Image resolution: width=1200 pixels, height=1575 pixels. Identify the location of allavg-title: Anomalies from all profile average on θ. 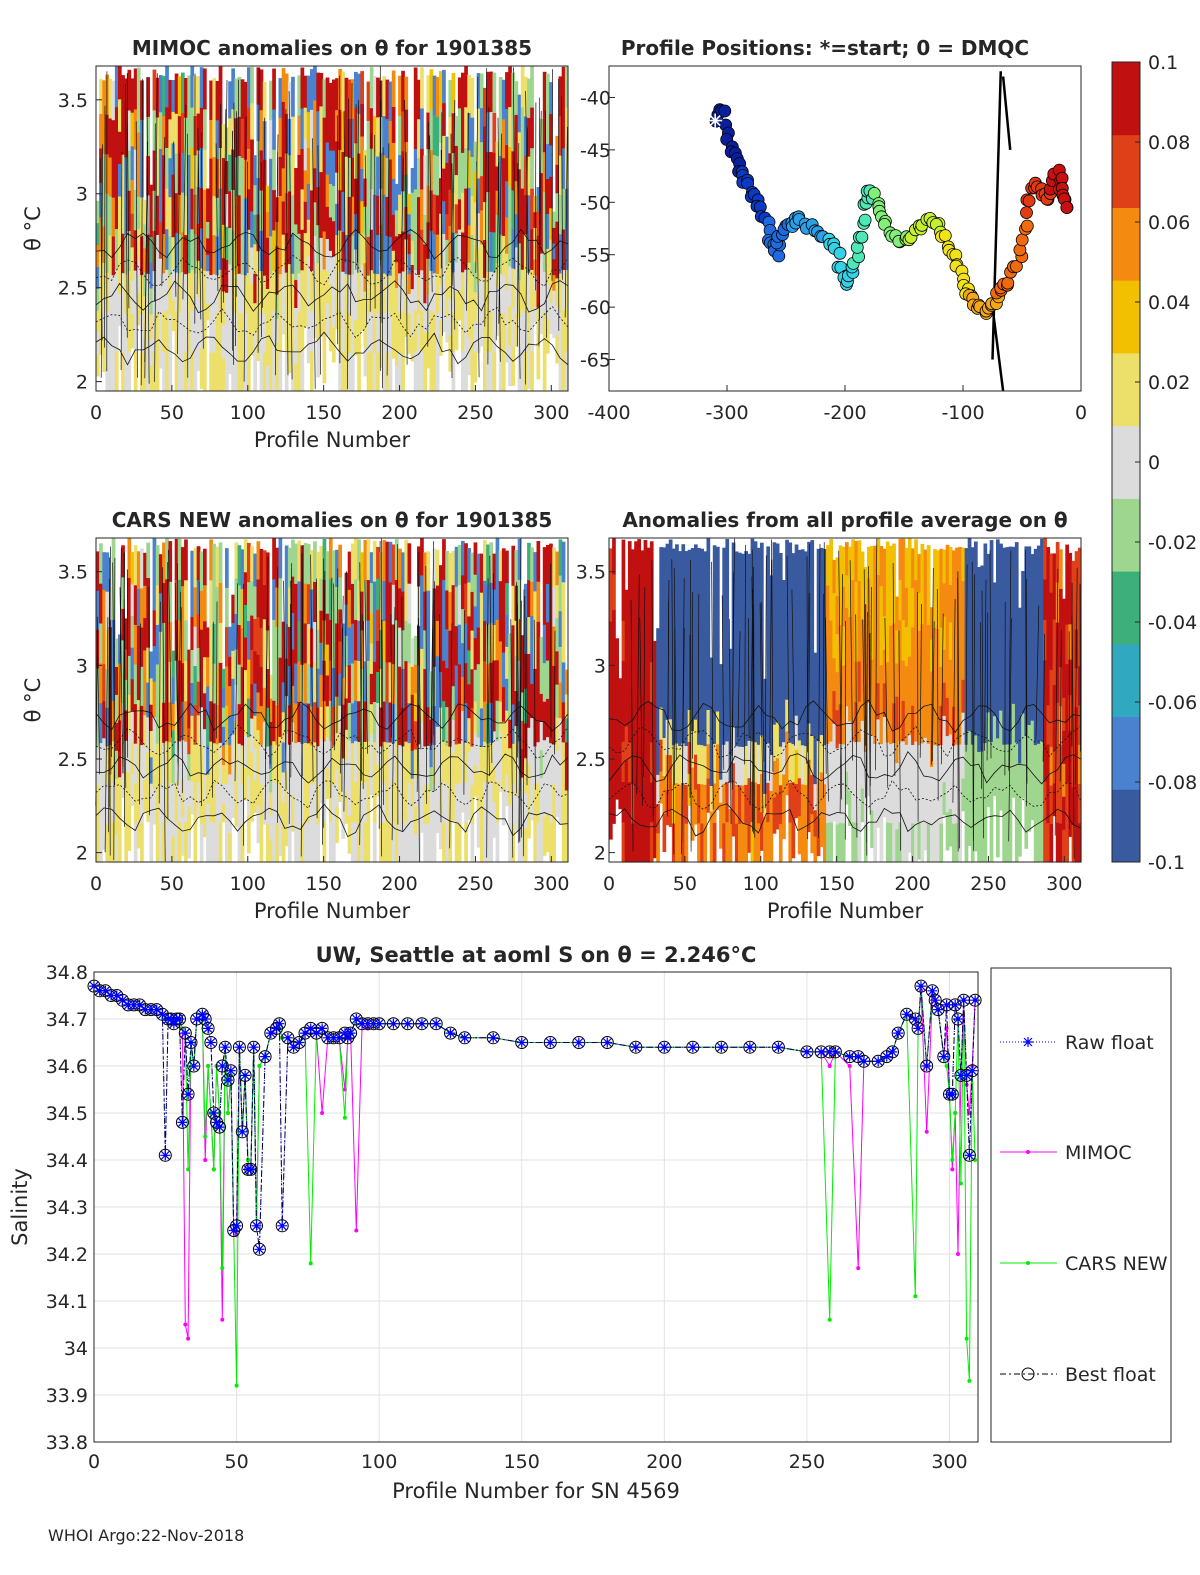
(844, 520).